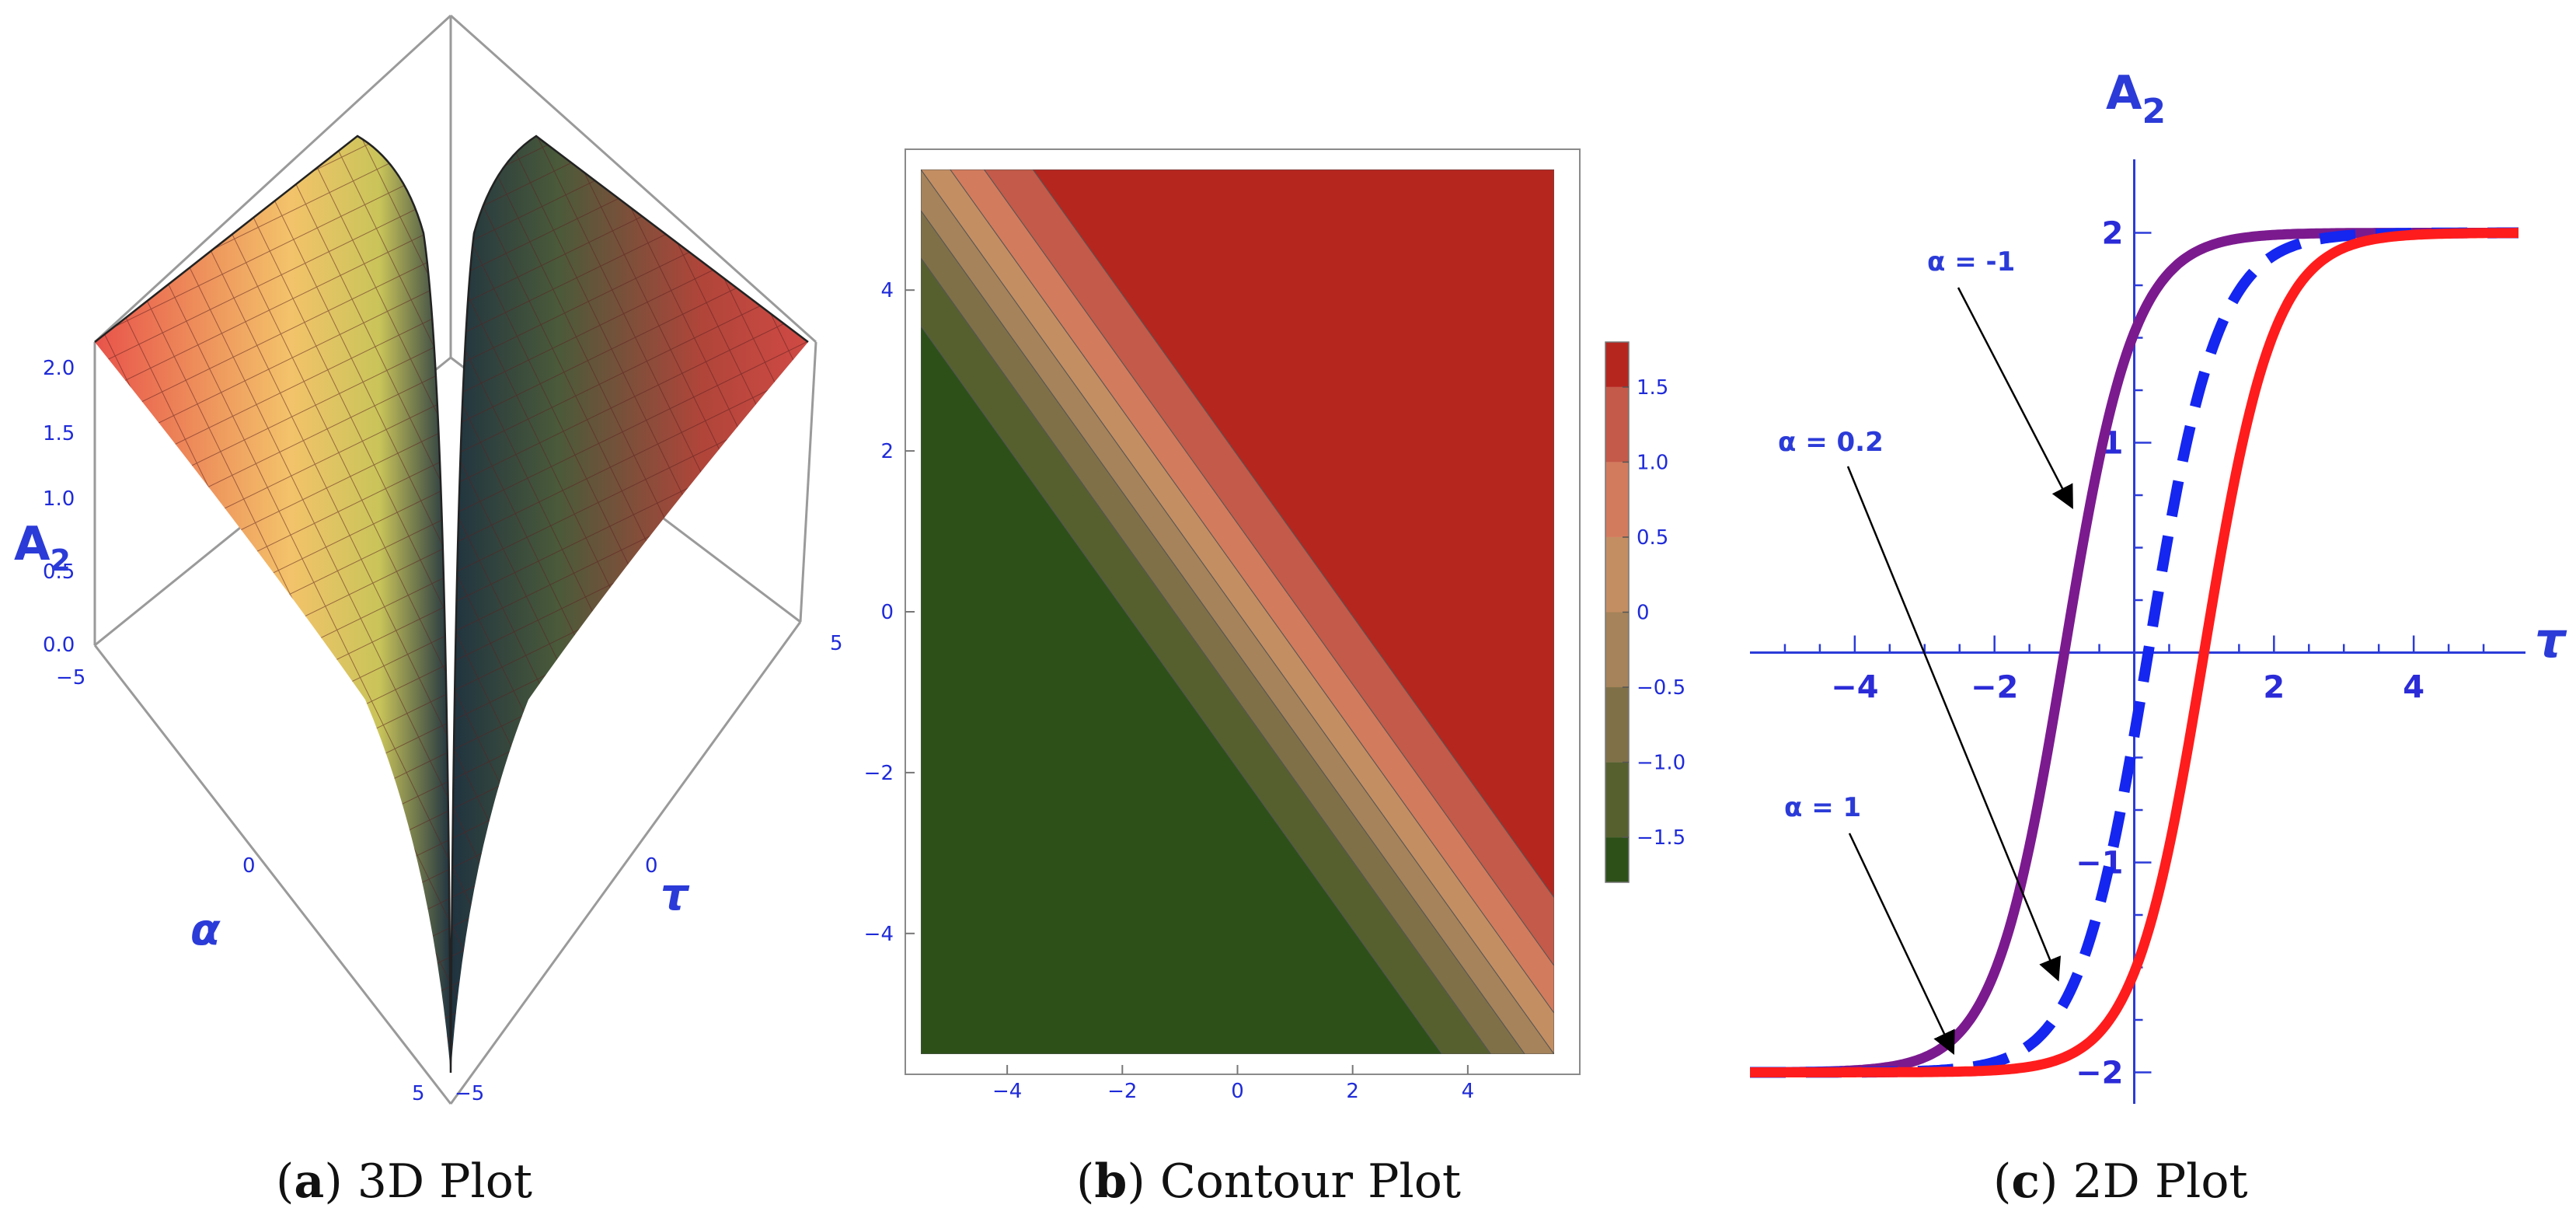  I want to click on tau-tick: 0, so click(651, 866).